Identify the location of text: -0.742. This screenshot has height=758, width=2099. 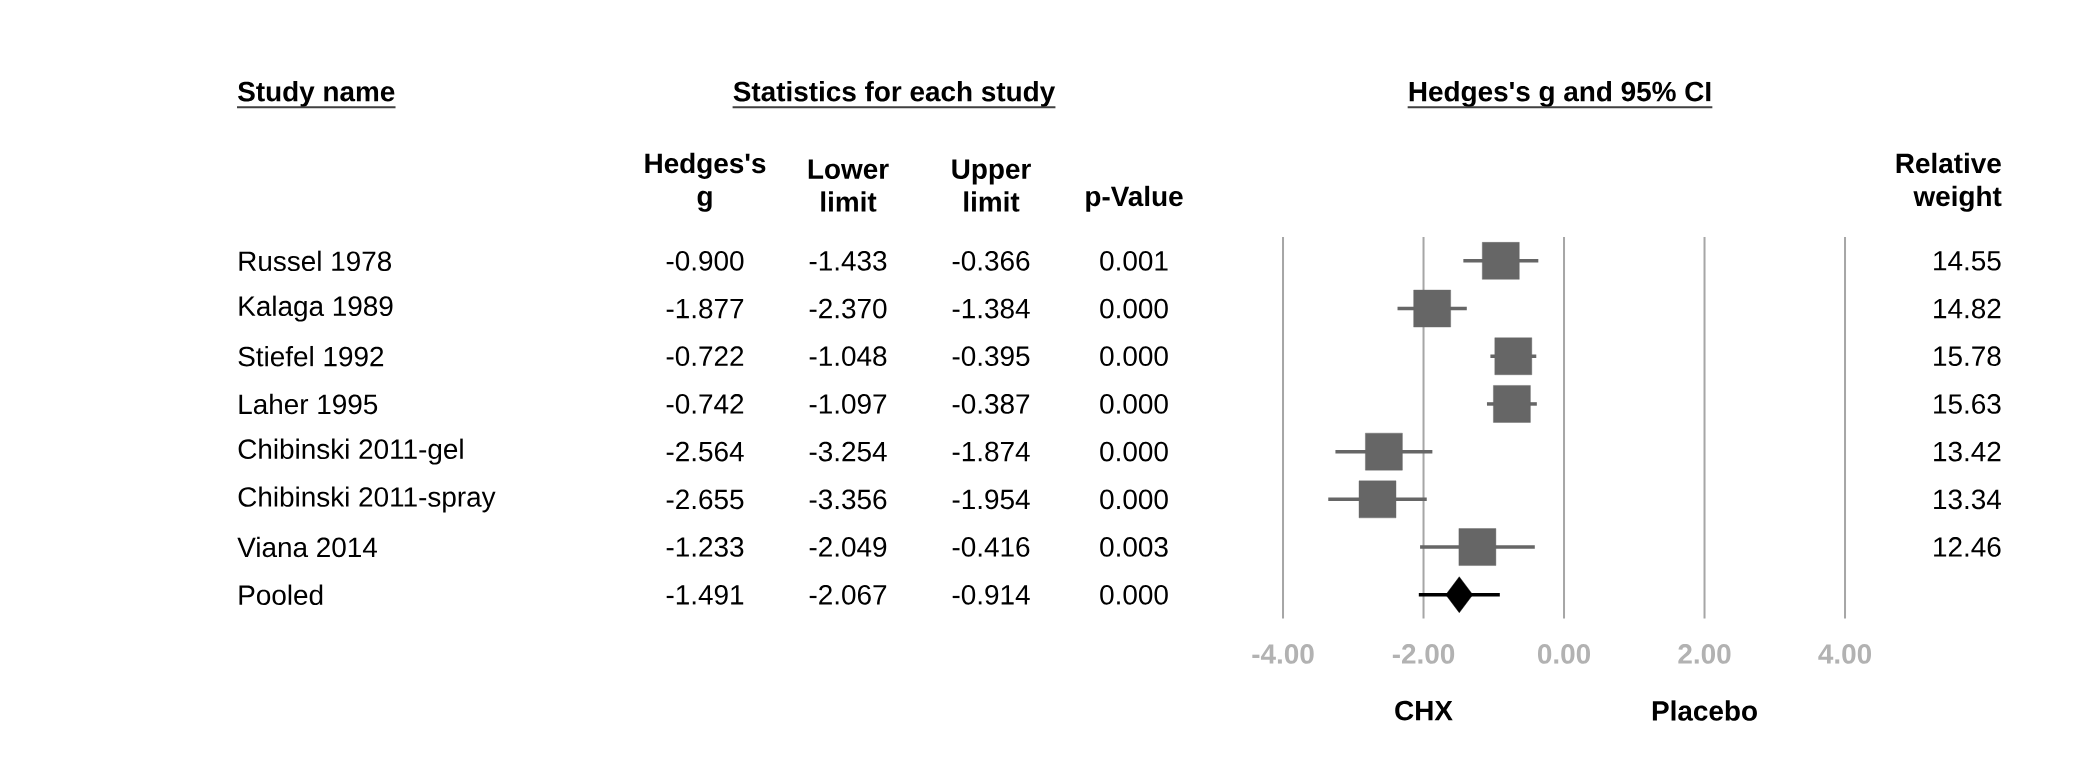
(705, 404).